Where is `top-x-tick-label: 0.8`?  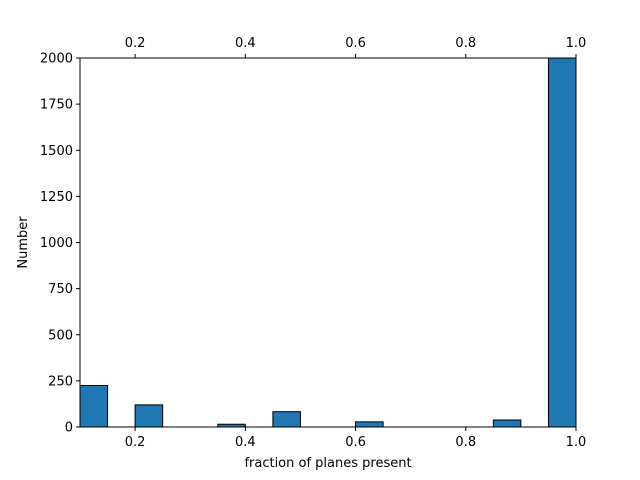
top-x-tick-label: 0.8 is located at coordinates (465, 43).